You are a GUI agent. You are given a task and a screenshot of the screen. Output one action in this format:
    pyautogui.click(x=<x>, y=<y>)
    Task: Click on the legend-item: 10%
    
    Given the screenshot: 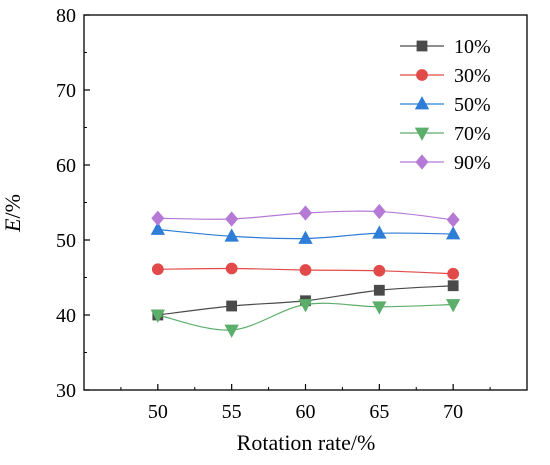 What is the action you would take?
    pyautogui.click(x=445, y=47)
    